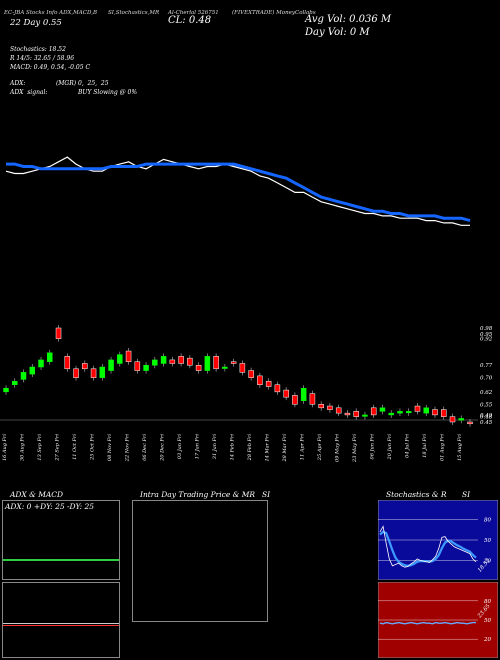 The width and height of the screenshot is (500, 660). I want to click on stoch-si-label: SI, so click(466, 494).